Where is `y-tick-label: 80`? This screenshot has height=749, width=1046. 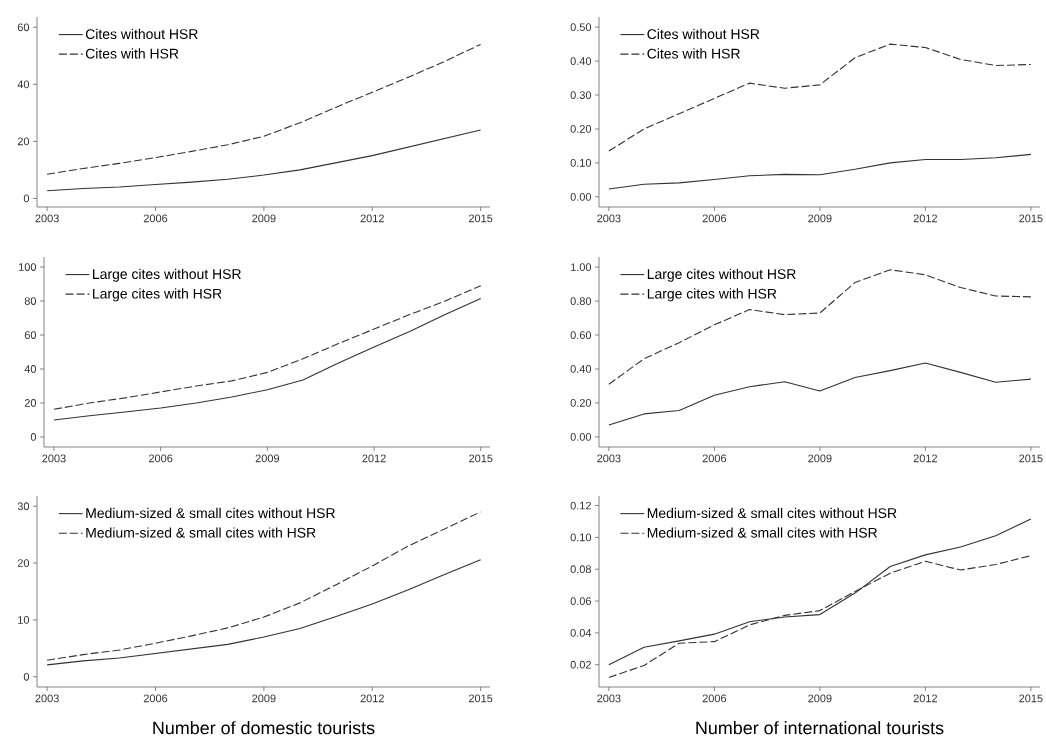
y-tick-label: 80 is located at coordinates (30, 301).